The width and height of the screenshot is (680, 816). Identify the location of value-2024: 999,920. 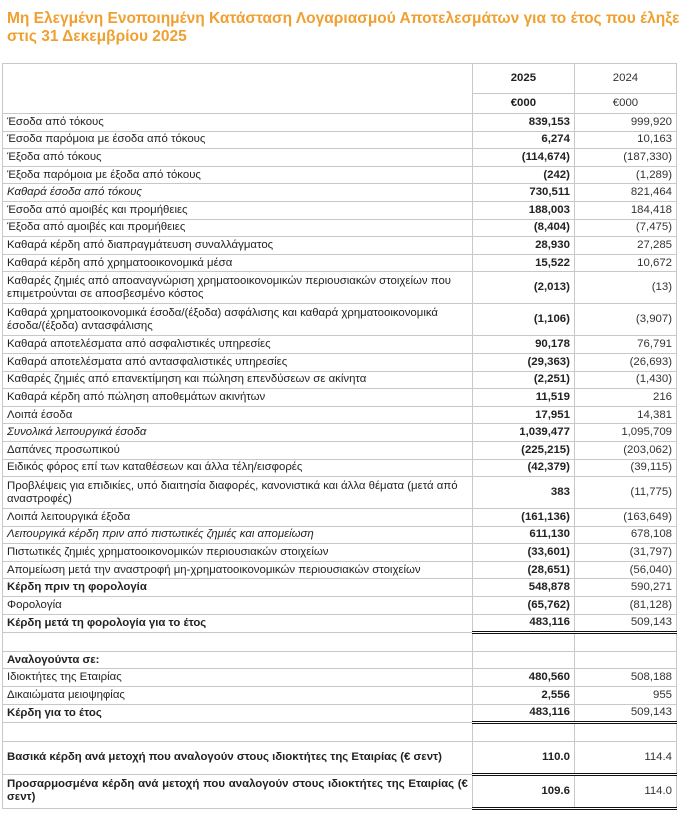
(625, 122).